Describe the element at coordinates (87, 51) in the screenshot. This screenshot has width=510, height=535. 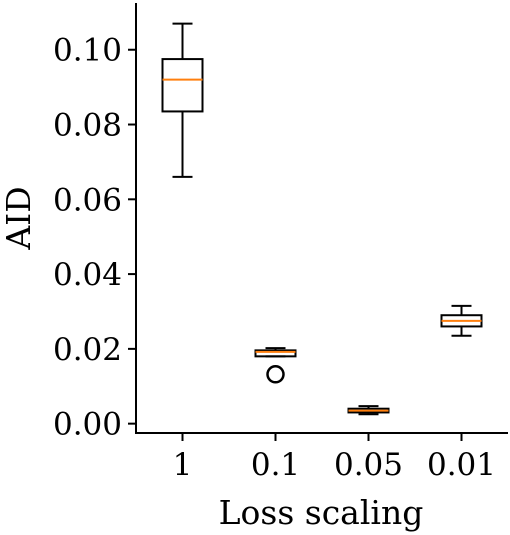
I see `y-tick-label: 0.10` at that location.